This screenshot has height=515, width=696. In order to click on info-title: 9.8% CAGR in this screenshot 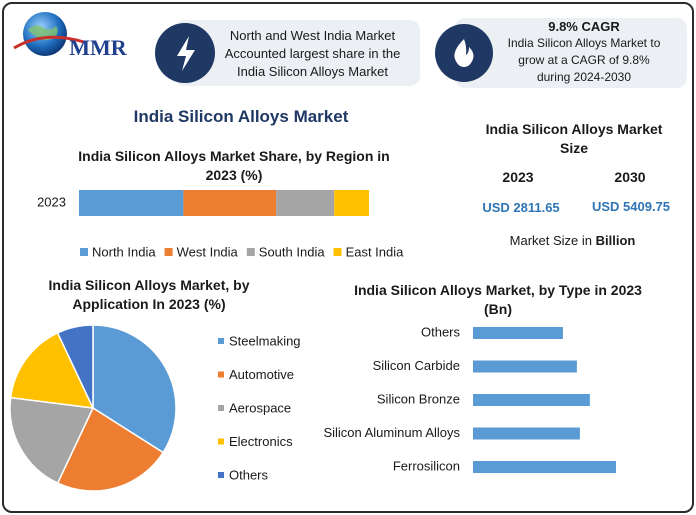, I will do `click(584, 26)`.